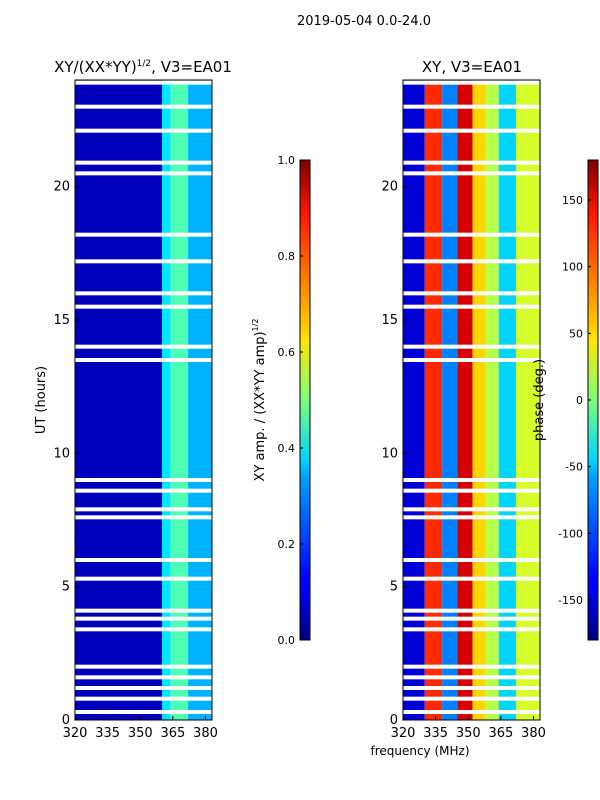 This screenshot has height=800, width=600. Describe the element at coordinates (394, 720) in the screenshot. I see `y-tick-label: 0` at that location.